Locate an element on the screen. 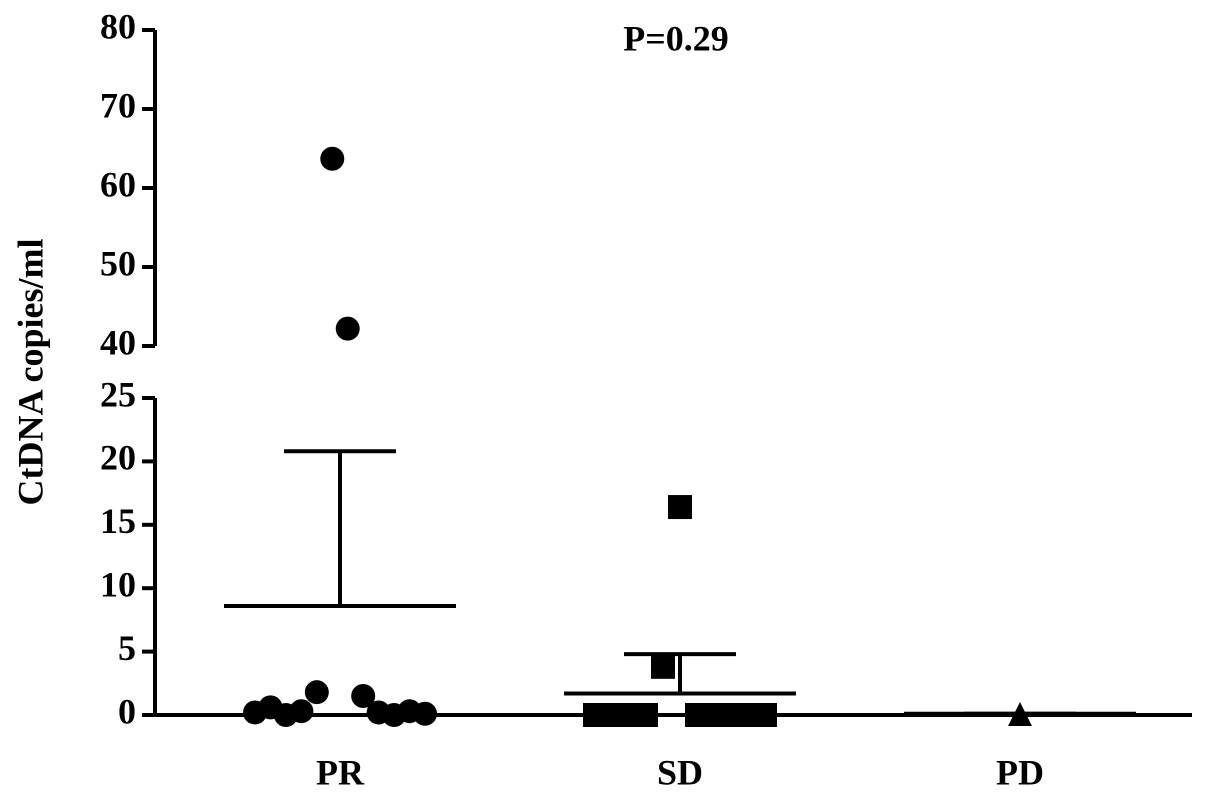  y-tick-label: 15 is located at coordinates (118, 521).